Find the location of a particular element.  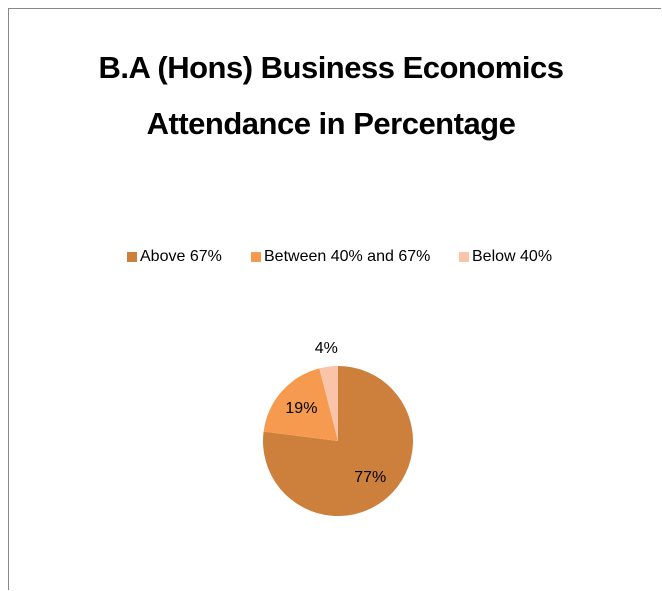

data-label: 77% is located at coordinates (370, 477).